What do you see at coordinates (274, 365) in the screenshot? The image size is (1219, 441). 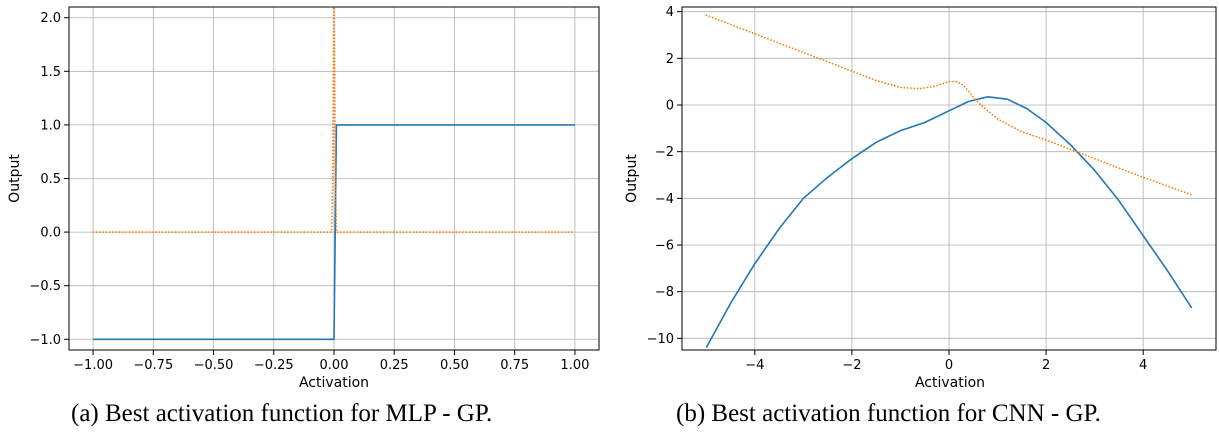 I see `x-tick-label: −0.25` at bounding box center [274, 365].